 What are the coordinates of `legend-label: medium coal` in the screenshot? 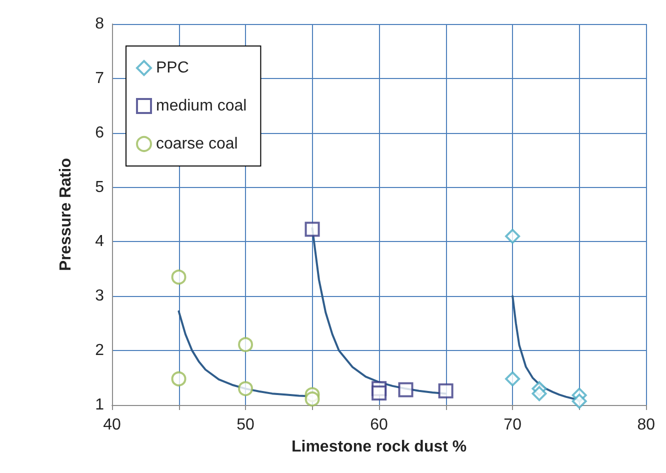 It's located at (201, 106).